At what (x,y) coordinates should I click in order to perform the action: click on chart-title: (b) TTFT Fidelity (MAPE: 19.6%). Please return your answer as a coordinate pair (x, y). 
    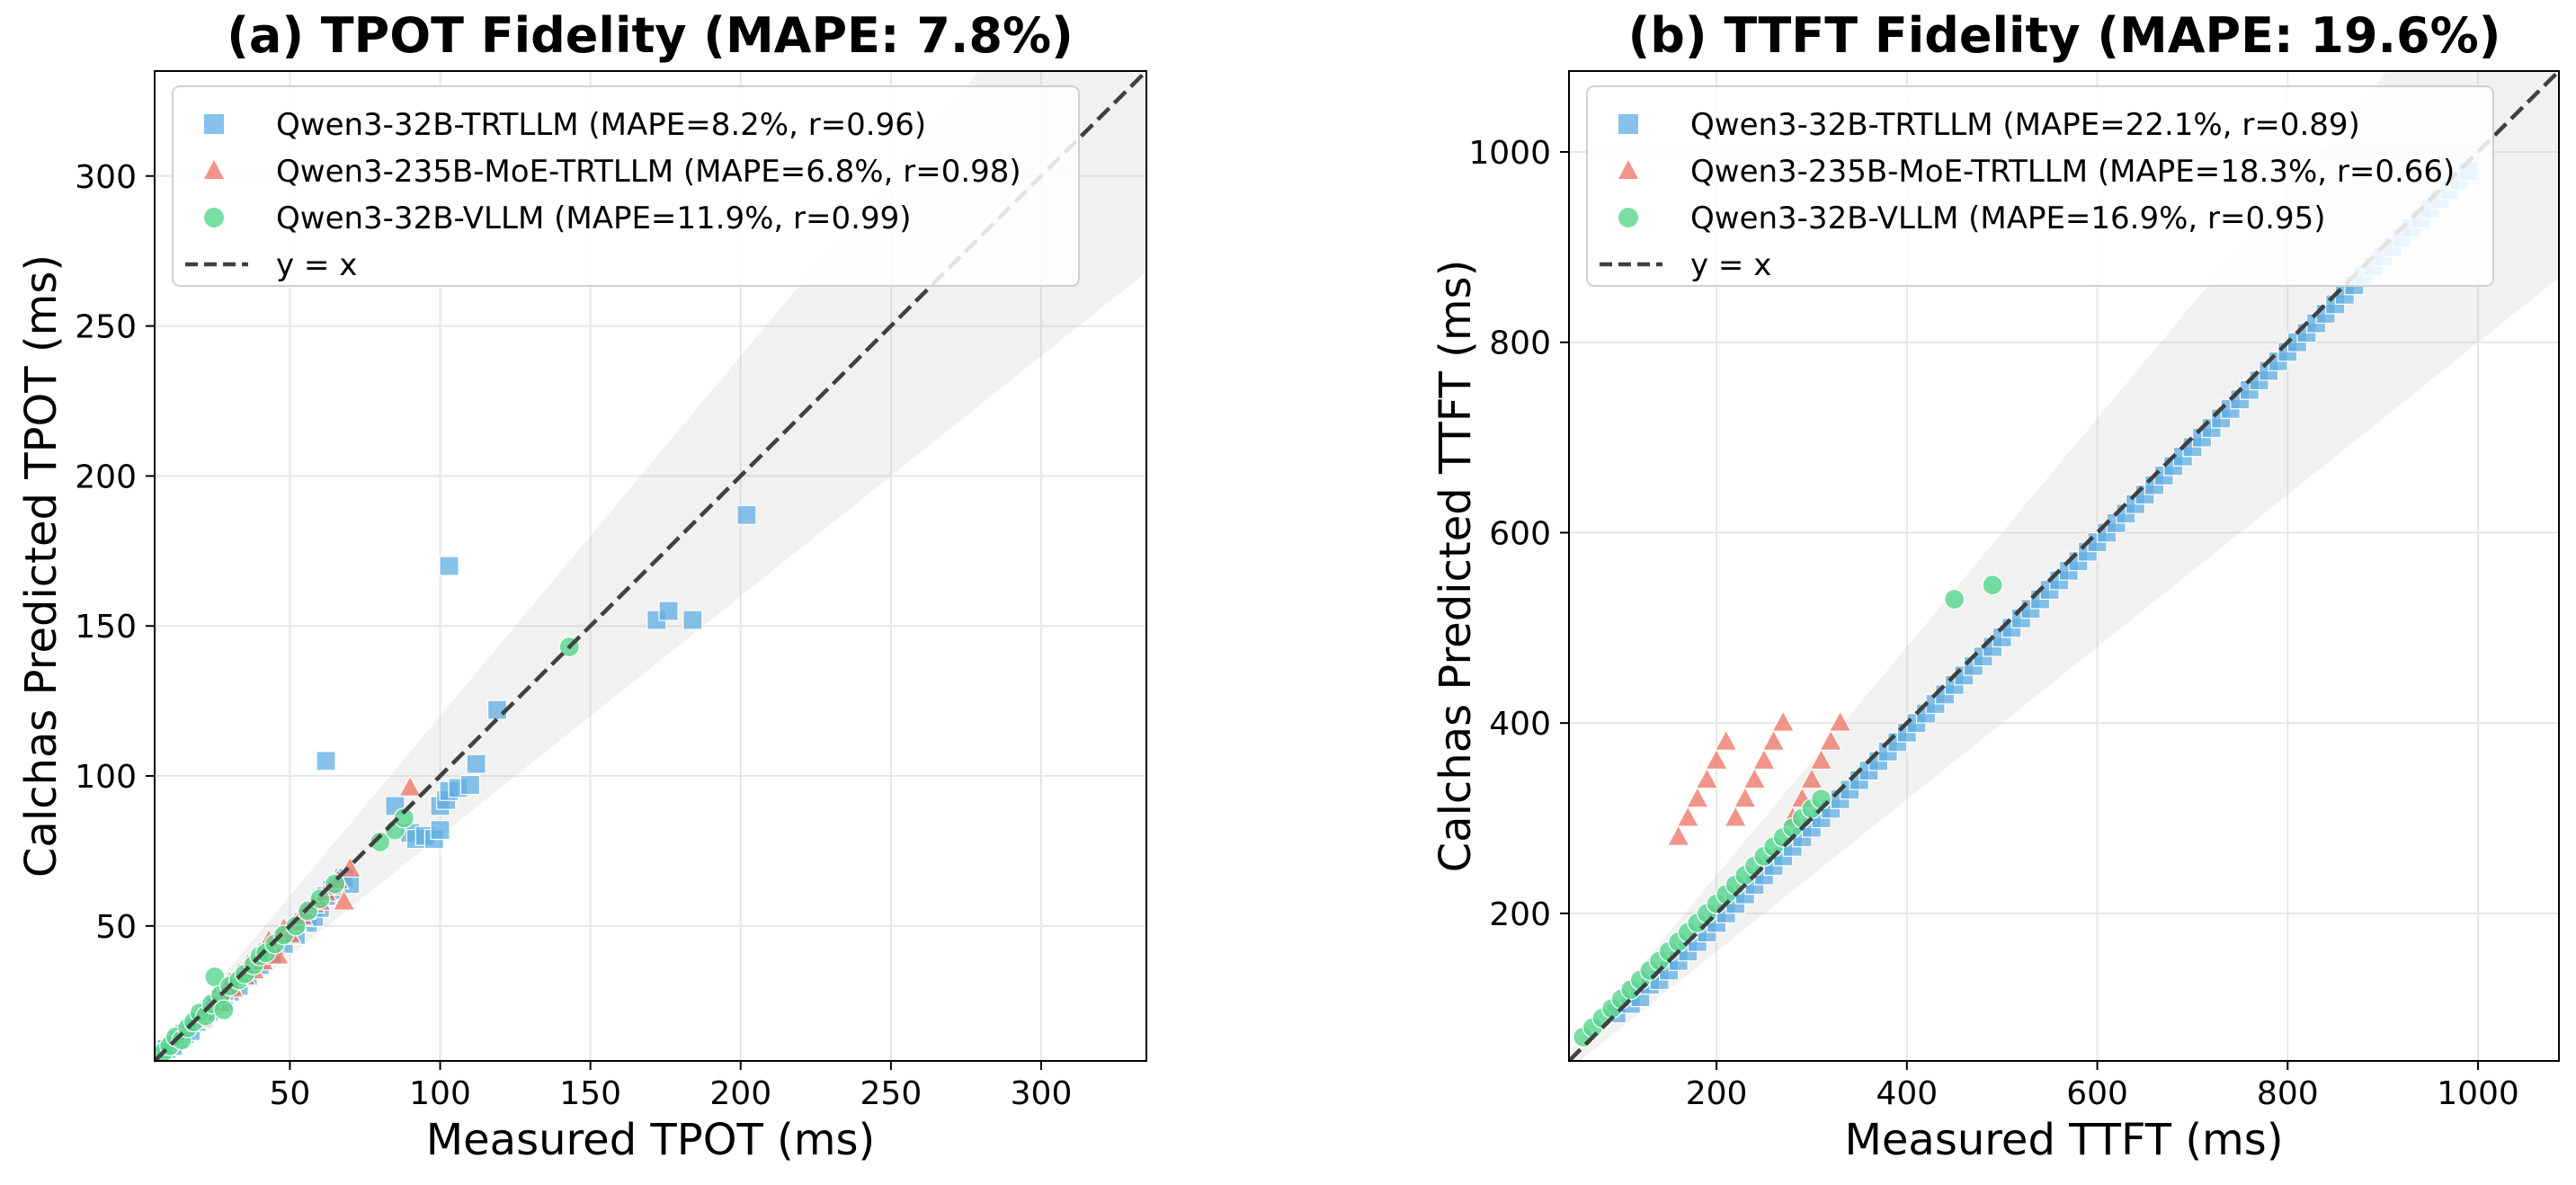
    Looking at the image, I should click on (2065, 35).